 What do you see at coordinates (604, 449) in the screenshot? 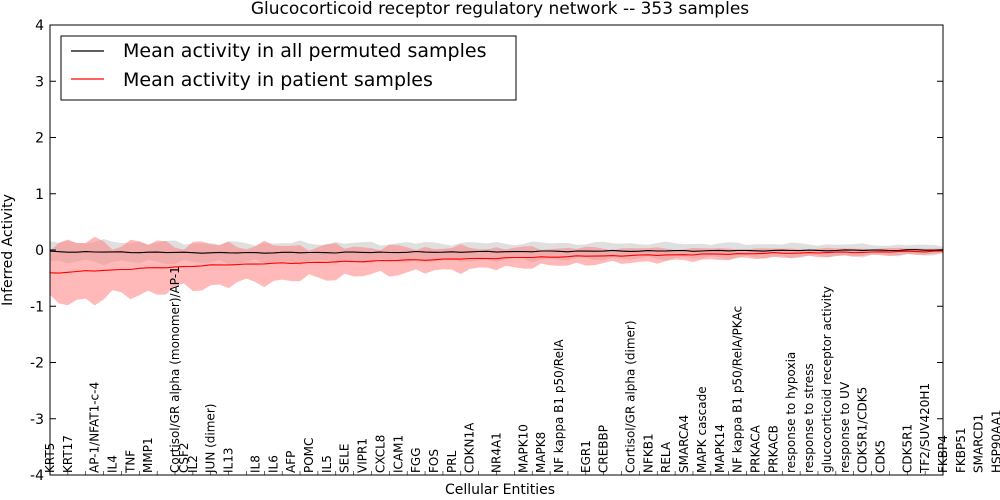
I see `entity-label: CREBBP` at bounding box center [604, 449].